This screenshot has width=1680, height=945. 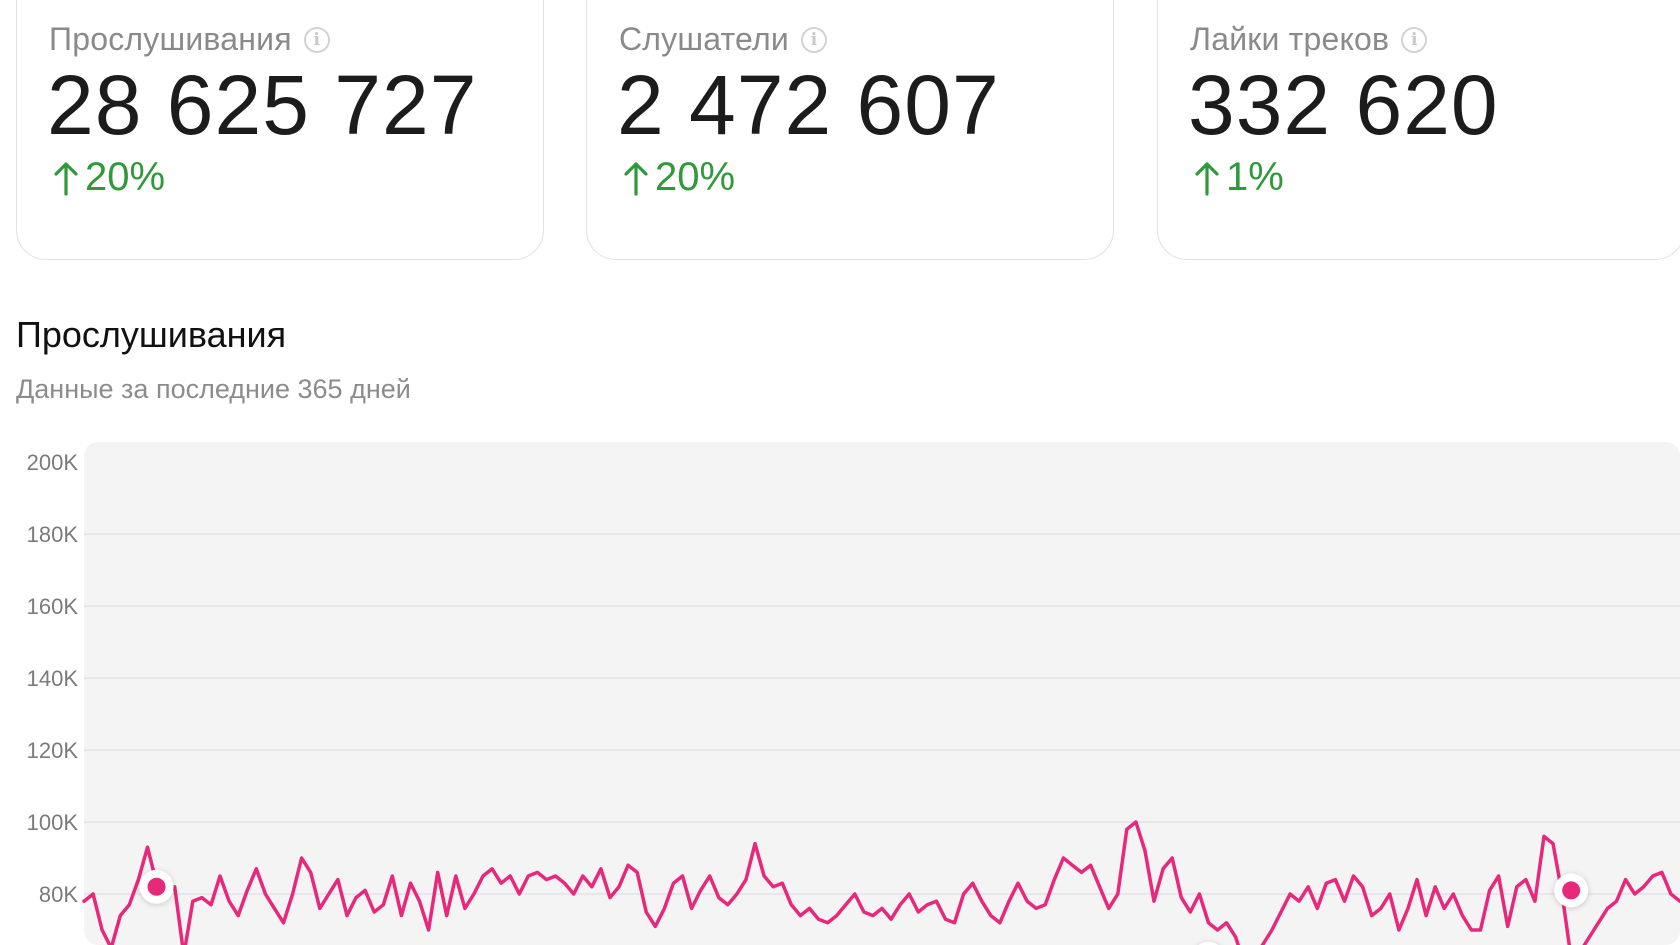 I want to click on stat-card-plays: Прослушивания i 28 625 727 20%, so click(x=280, y=130).